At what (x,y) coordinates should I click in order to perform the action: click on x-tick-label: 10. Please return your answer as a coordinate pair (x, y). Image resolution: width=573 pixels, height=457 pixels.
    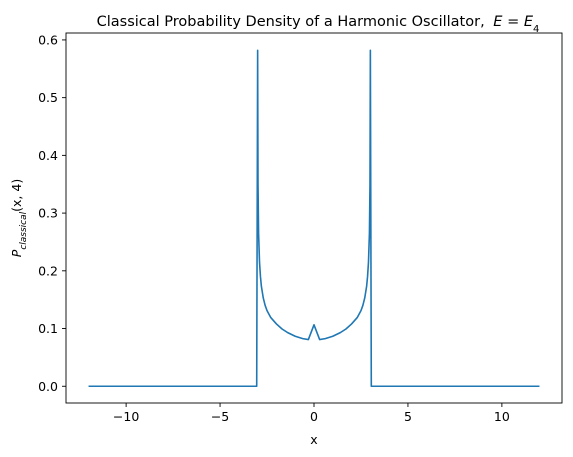
    Looking at the image, I should click on (502, 416).